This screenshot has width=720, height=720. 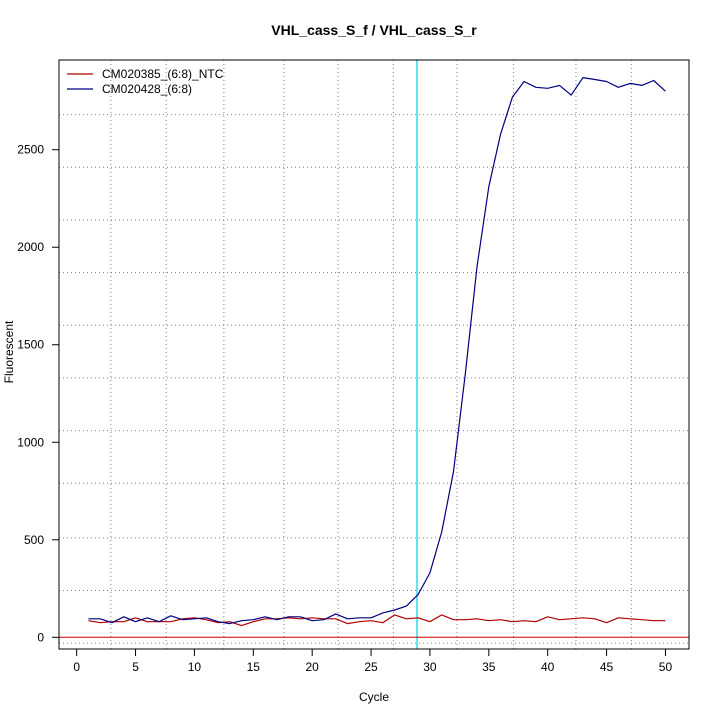 I want to click on x-axis: 0 5 10 15 20 25 30 35 40 45 50, so click(x=373, y=661).